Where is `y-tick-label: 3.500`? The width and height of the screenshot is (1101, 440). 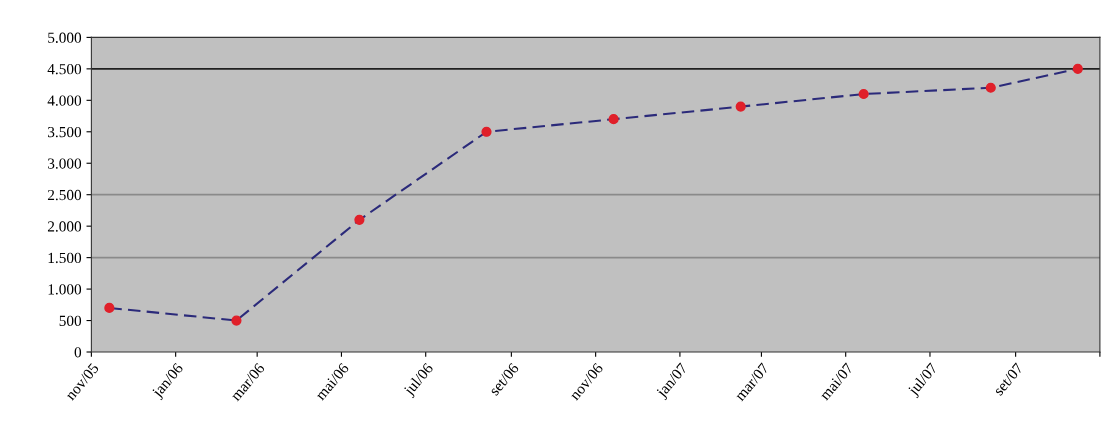
y-tick-label: 3.500 is located at coordinates (65, 132).